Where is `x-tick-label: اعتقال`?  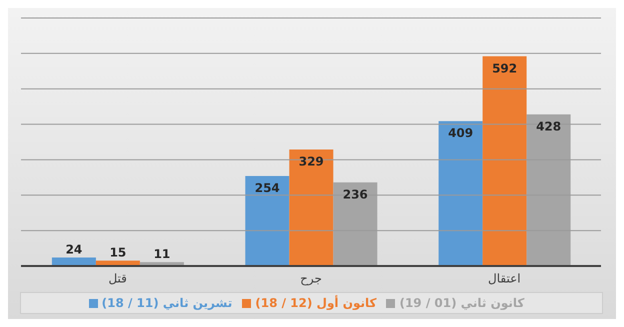 x-tick-label: اعتقال is located at coordinates (504, 279).